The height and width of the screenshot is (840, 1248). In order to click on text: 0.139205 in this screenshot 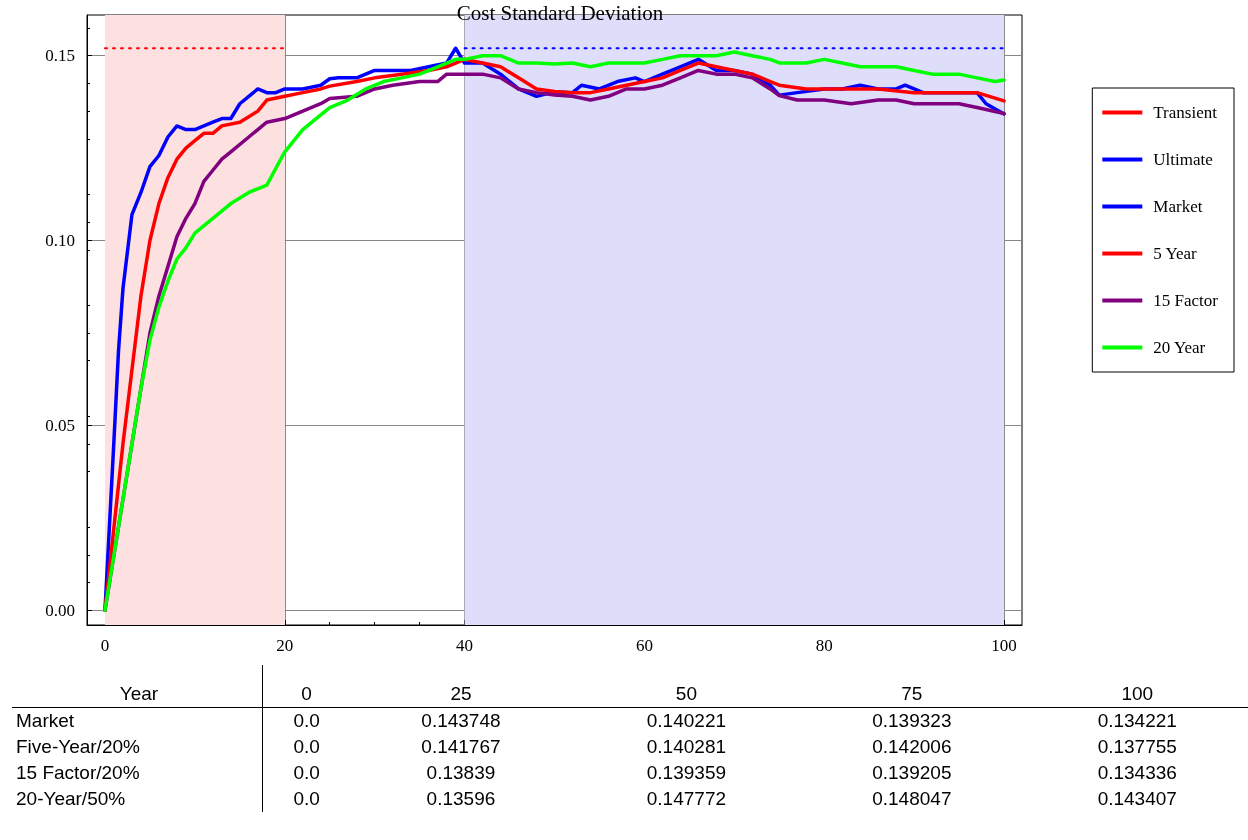, I will do `click(912, 773)`.